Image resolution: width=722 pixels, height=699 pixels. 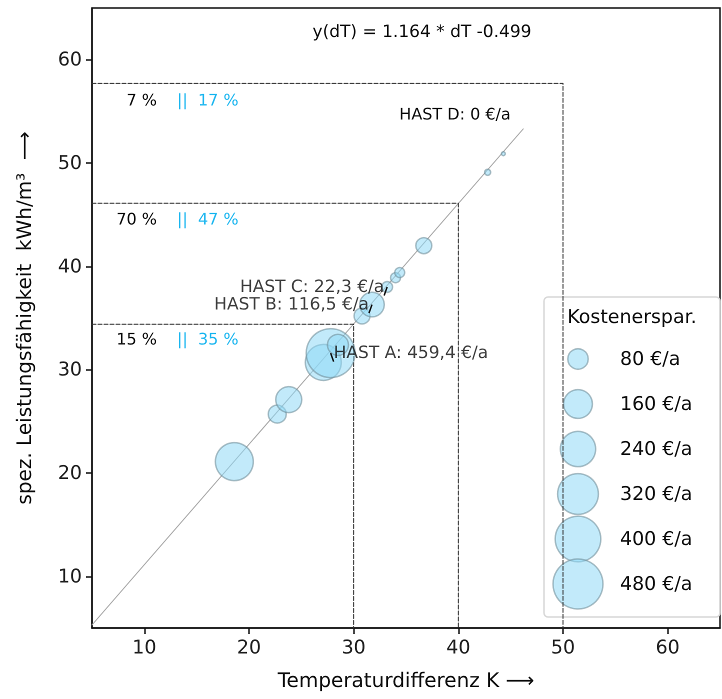 What do you see at coordinates (632, 317) in the screenshot?
I see `legend-title: Kostenerspar.` at bounding box center [632, 317].